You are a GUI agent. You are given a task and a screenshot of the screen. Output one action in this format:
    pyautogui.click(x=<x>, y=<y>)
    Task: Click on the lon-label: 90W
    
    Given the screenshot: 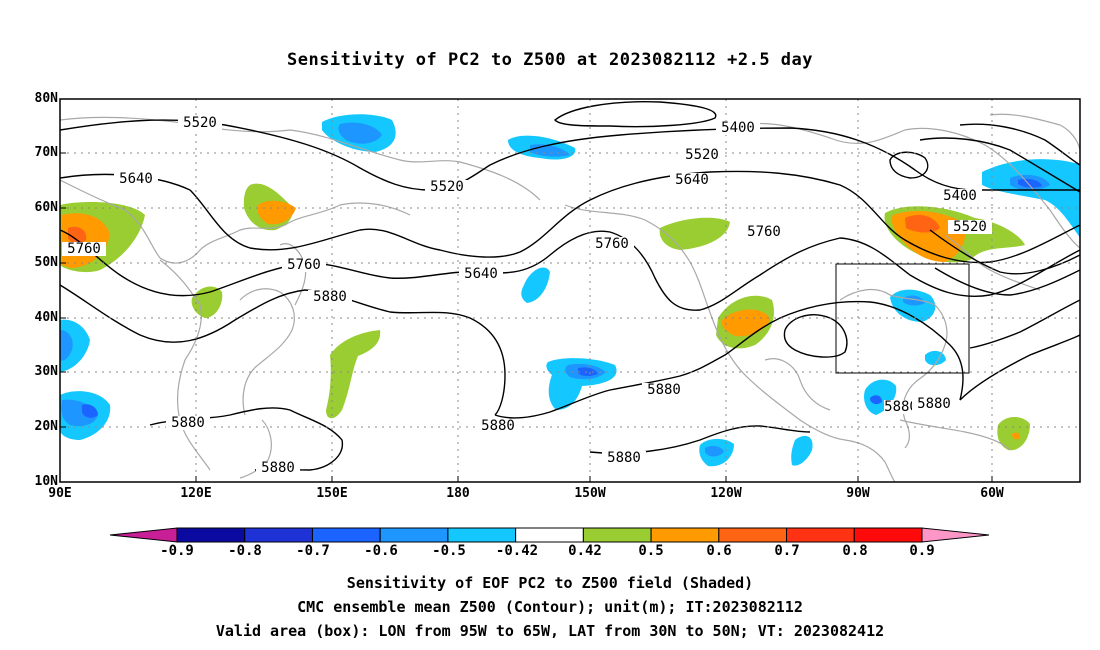 What is the action you would take?
    pyautogui.click(x=858, y=493)
    